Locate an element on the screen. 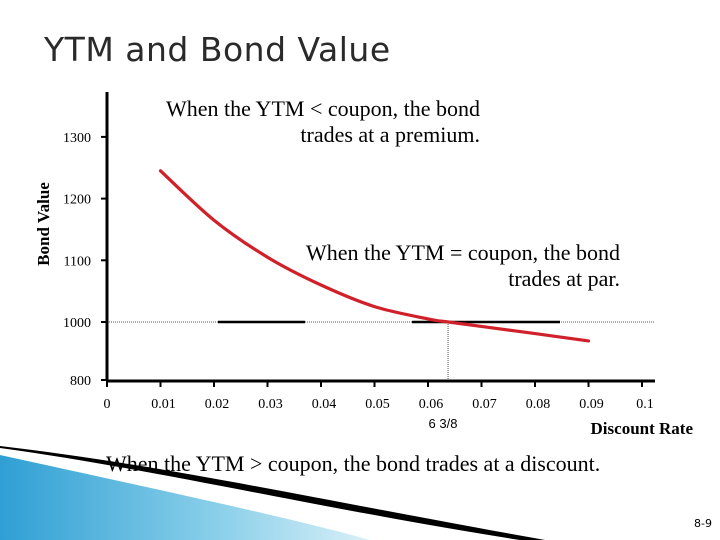 This screenshot has width=720, height=540. x-tick-label: 0.09 is located at coordinates (591, 404).